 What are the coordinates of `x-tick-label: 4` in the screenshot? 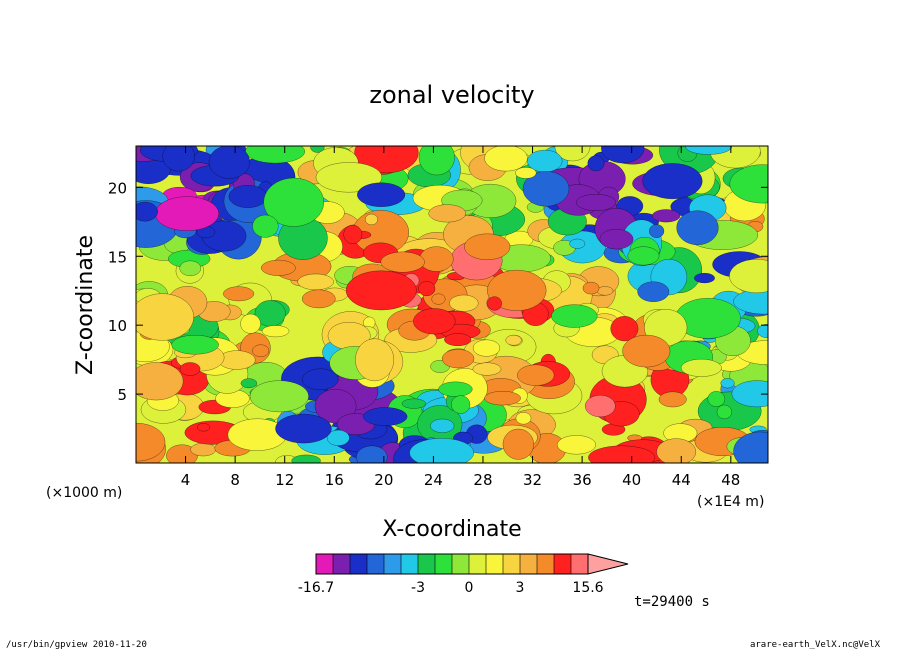 It's located at (186, 480).